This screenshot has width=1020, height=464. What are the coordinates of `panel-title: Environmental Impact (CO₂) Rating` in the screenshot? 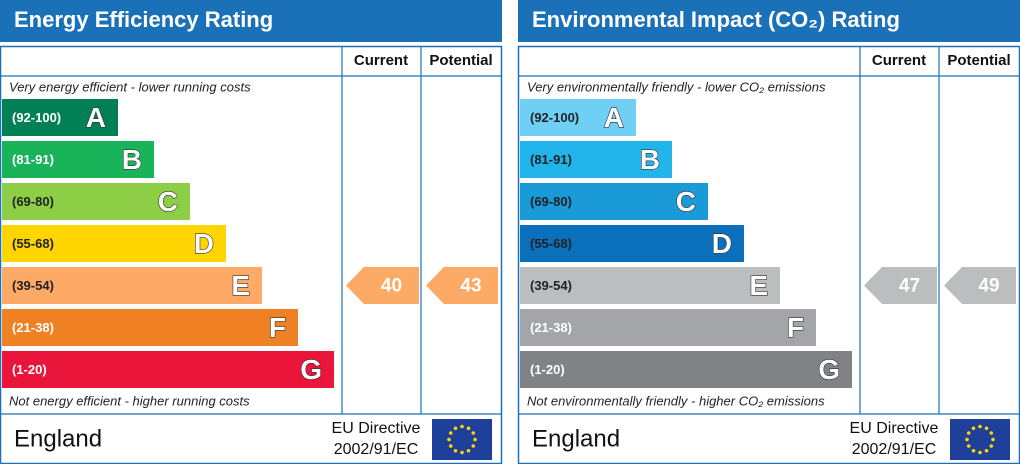 It's located at (716, 19).